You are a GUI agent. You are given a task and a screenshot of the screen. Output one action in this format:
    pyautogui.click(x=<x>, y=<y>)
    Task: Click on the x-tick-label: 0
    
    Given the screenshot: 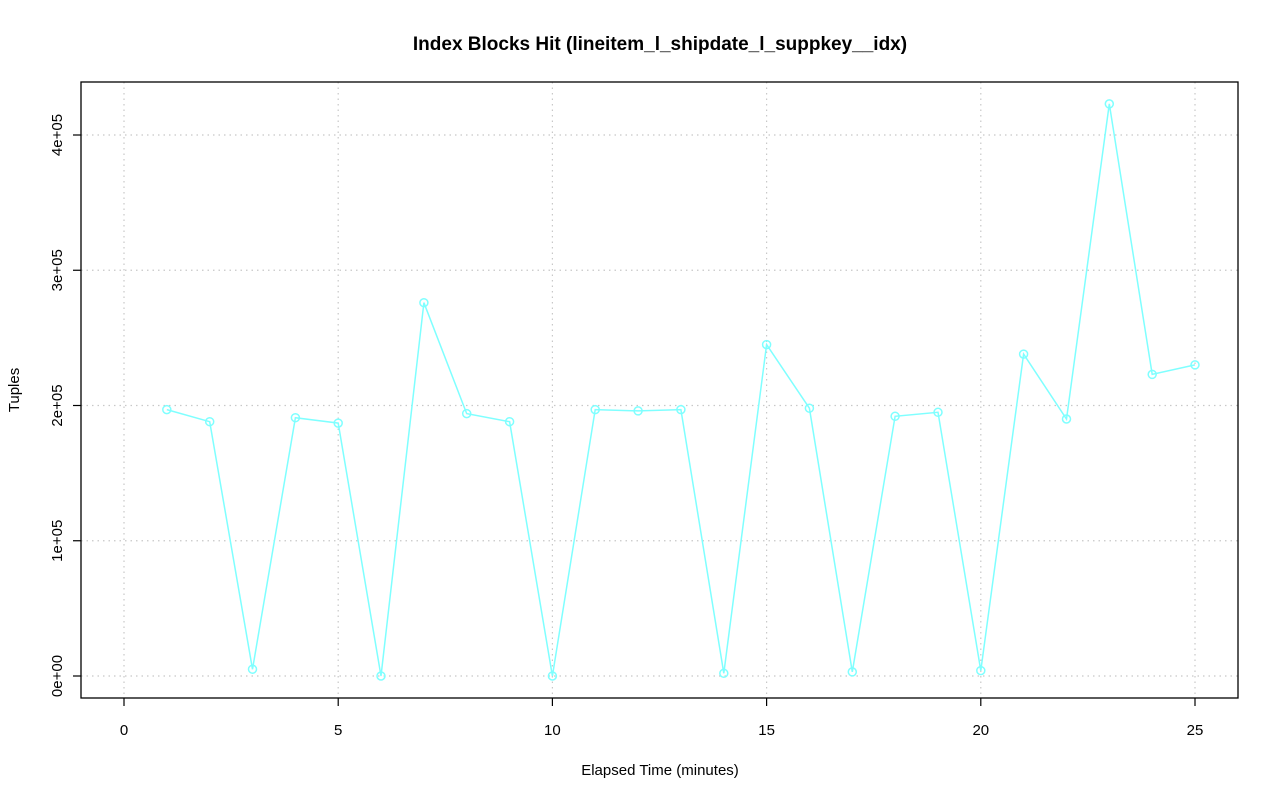 What is the action you would take?
    pyautogui.click(x=124, y=730)
    